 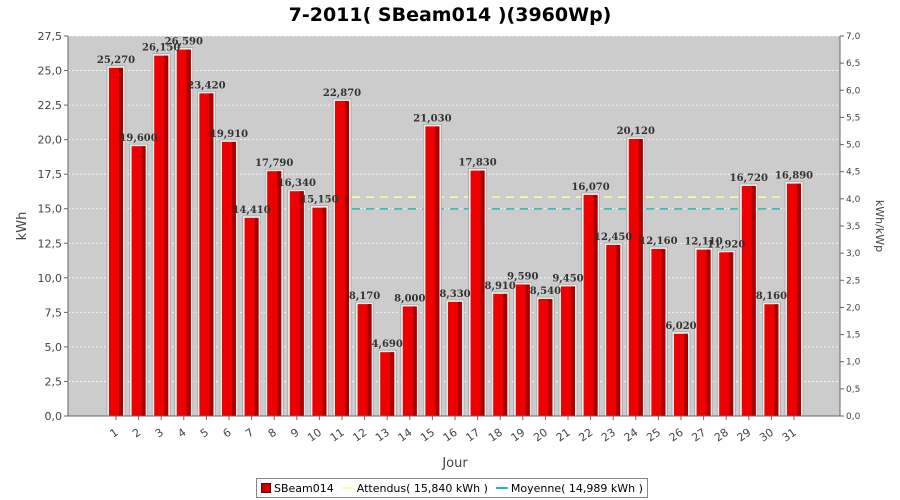 I want to click on y2-tick-label: 4,0, so click(x=853, y=200).